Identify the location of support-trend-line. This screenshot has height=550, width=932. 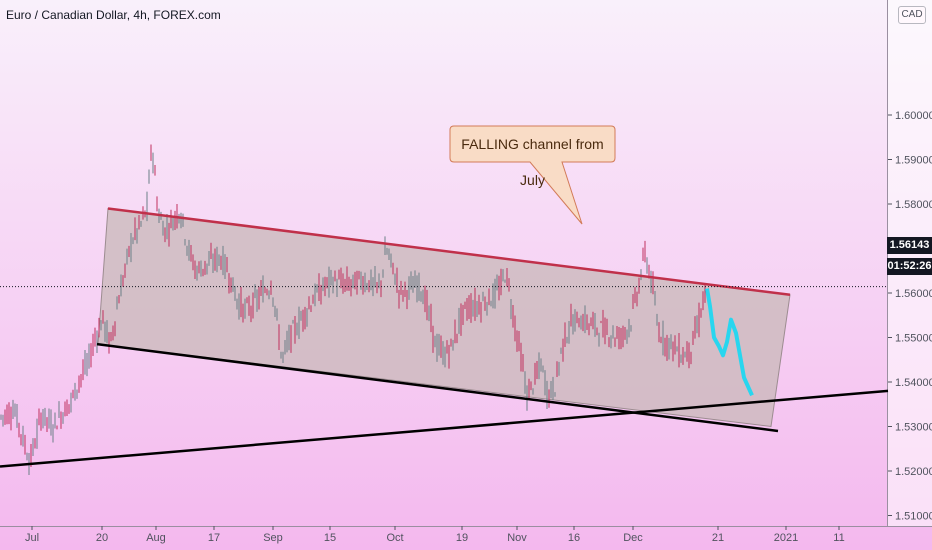
(444, 428).